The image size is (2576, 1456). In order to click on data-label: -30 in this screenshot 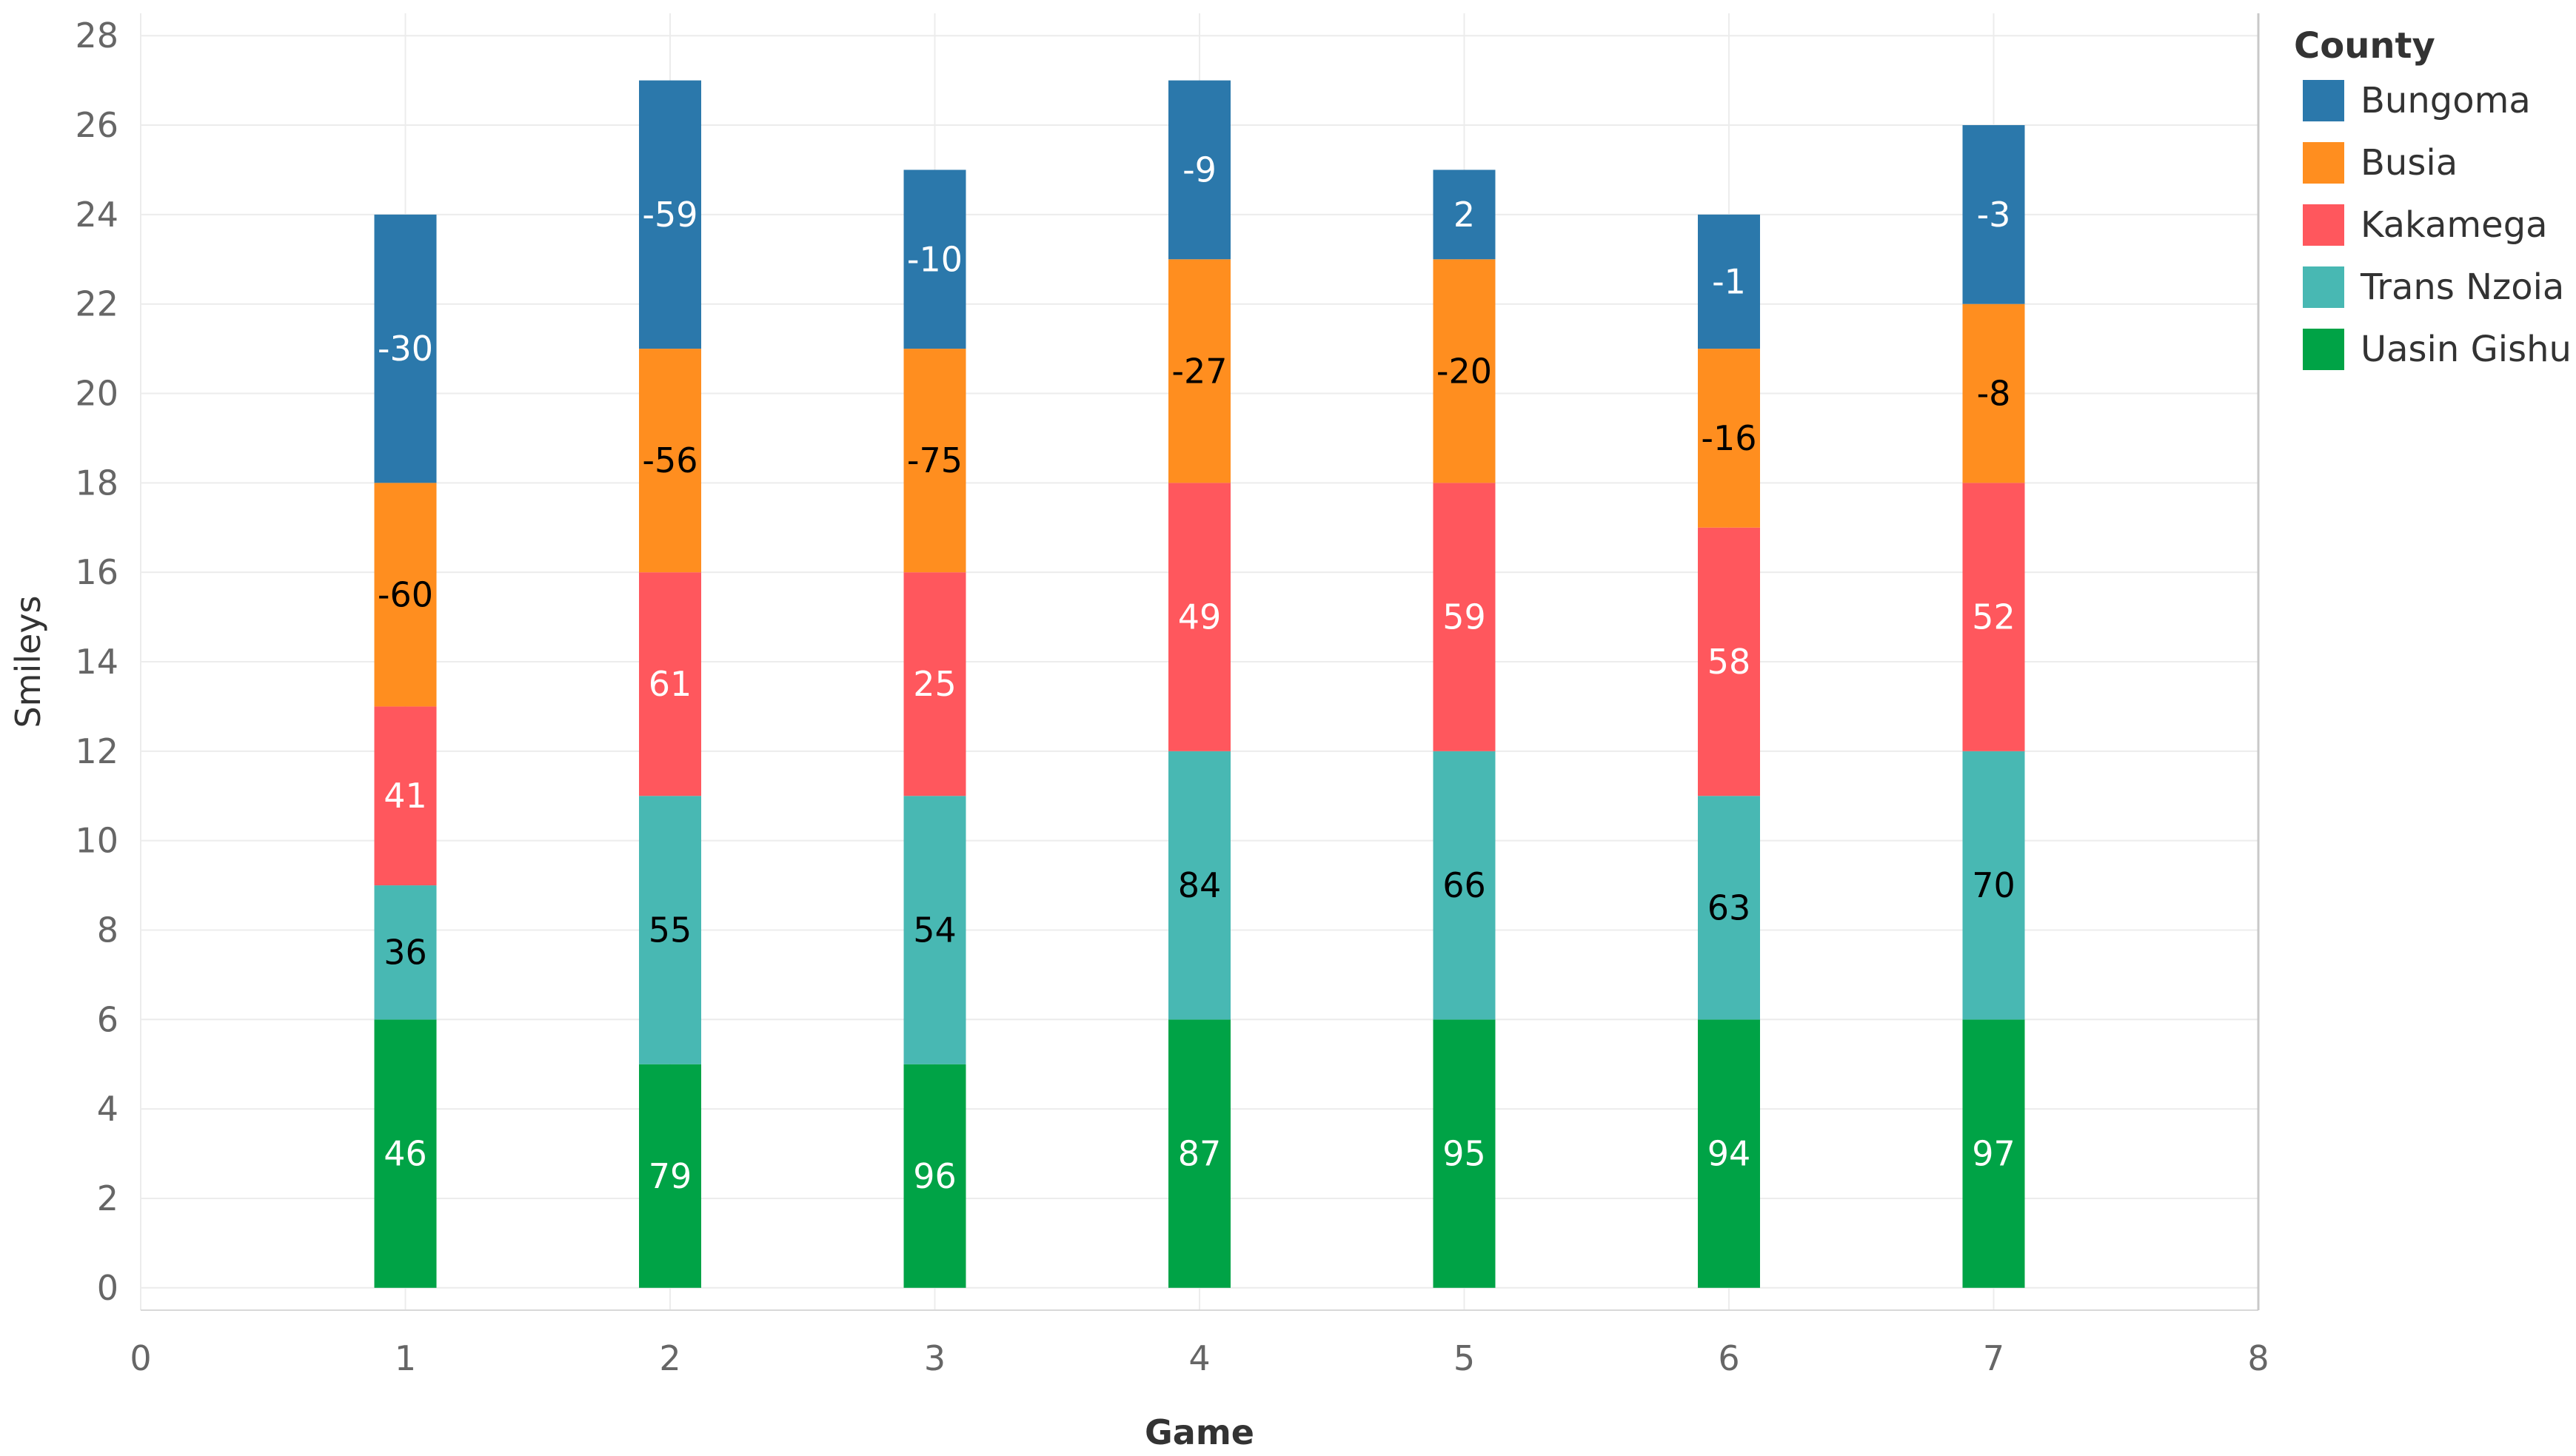, I will do `click(405, 349)`.